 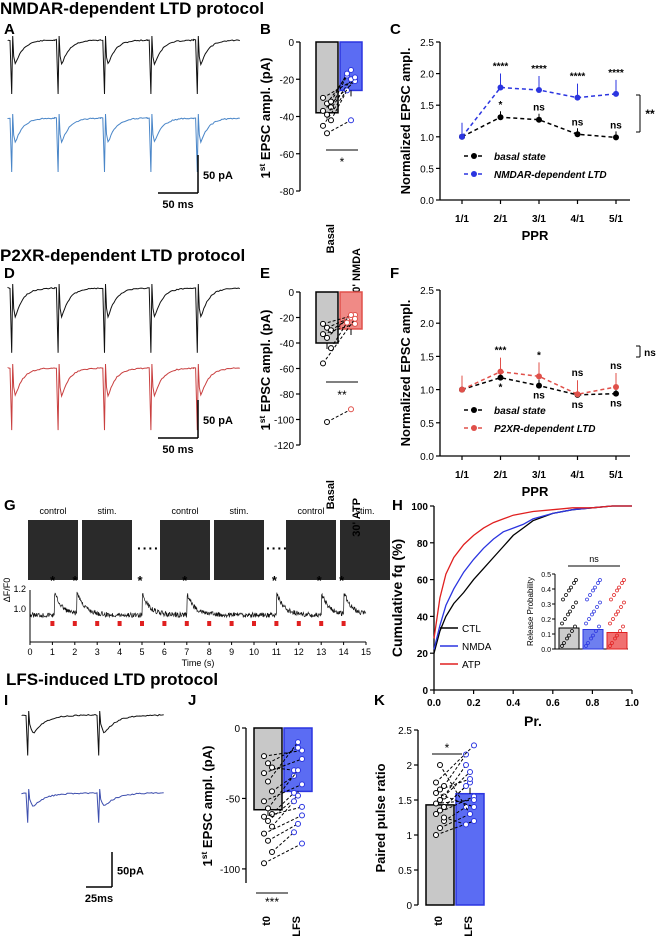 What do you see at coordinates (164, 652) in the screenshot?
I see `x-tick-label: 6` at bounding box center [164, 652].